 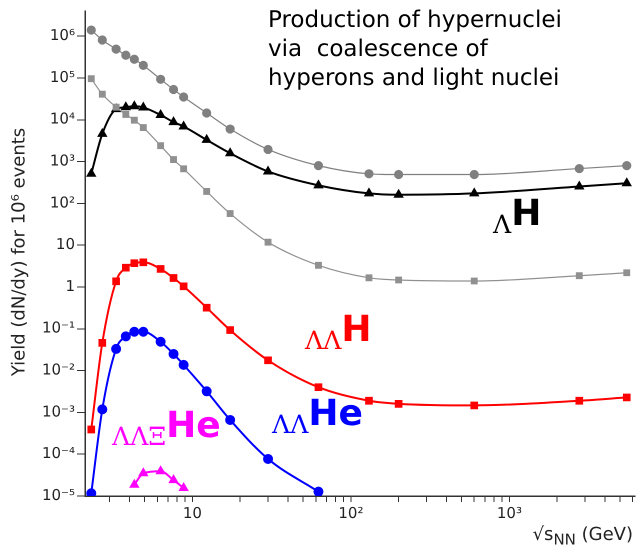 I want to click on y-tick-label: 10⁻³, so click(x=58, y=411).